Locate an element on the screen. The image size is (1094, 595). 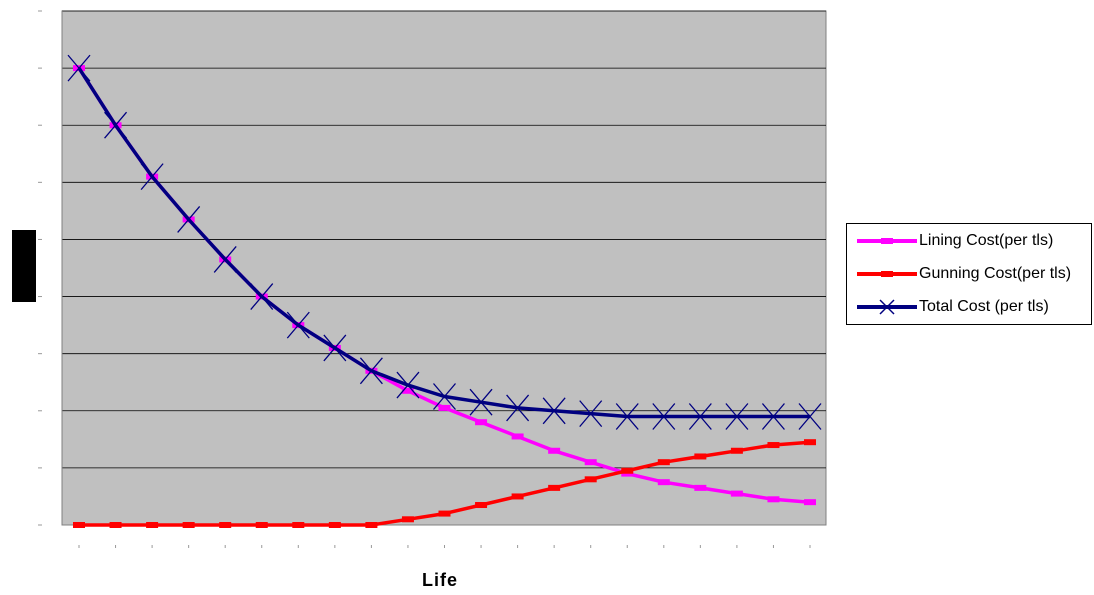
legend-label-total-cost: Total Cost (per tls) is located at coordinates (984, 306).